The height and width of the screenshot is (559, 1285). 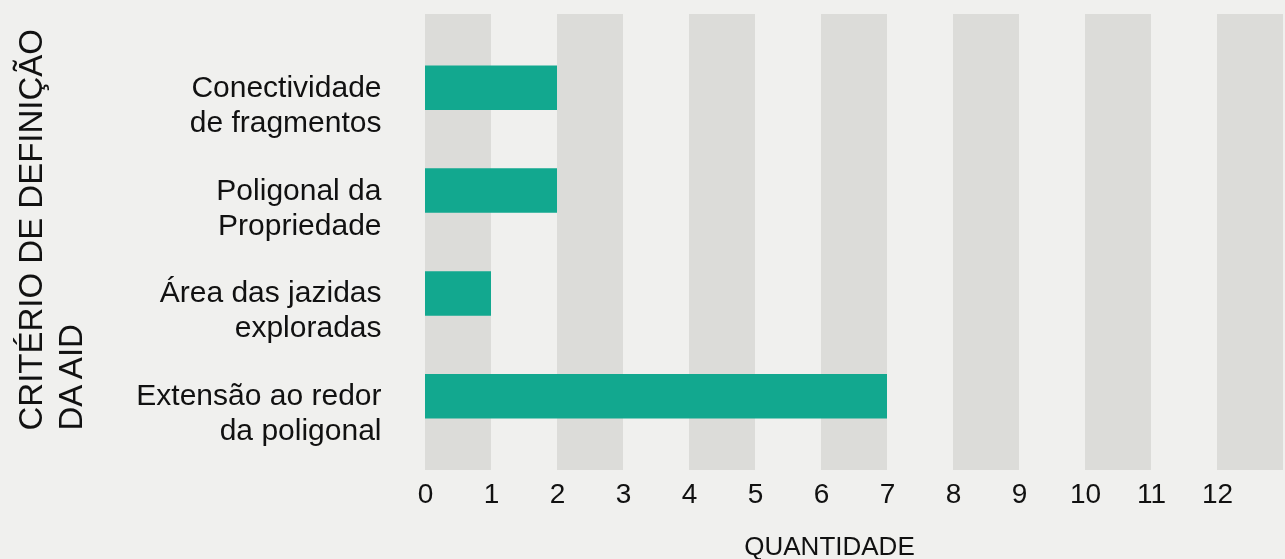 I want to click on x-tick-label: 0, so click(x=425, y=493).